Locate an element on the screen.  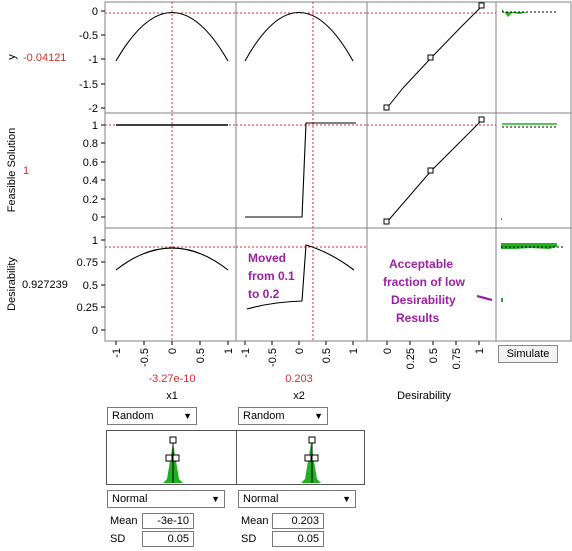
annotation-acceptable-line3: Desirability is located at coordinates (423, 300).